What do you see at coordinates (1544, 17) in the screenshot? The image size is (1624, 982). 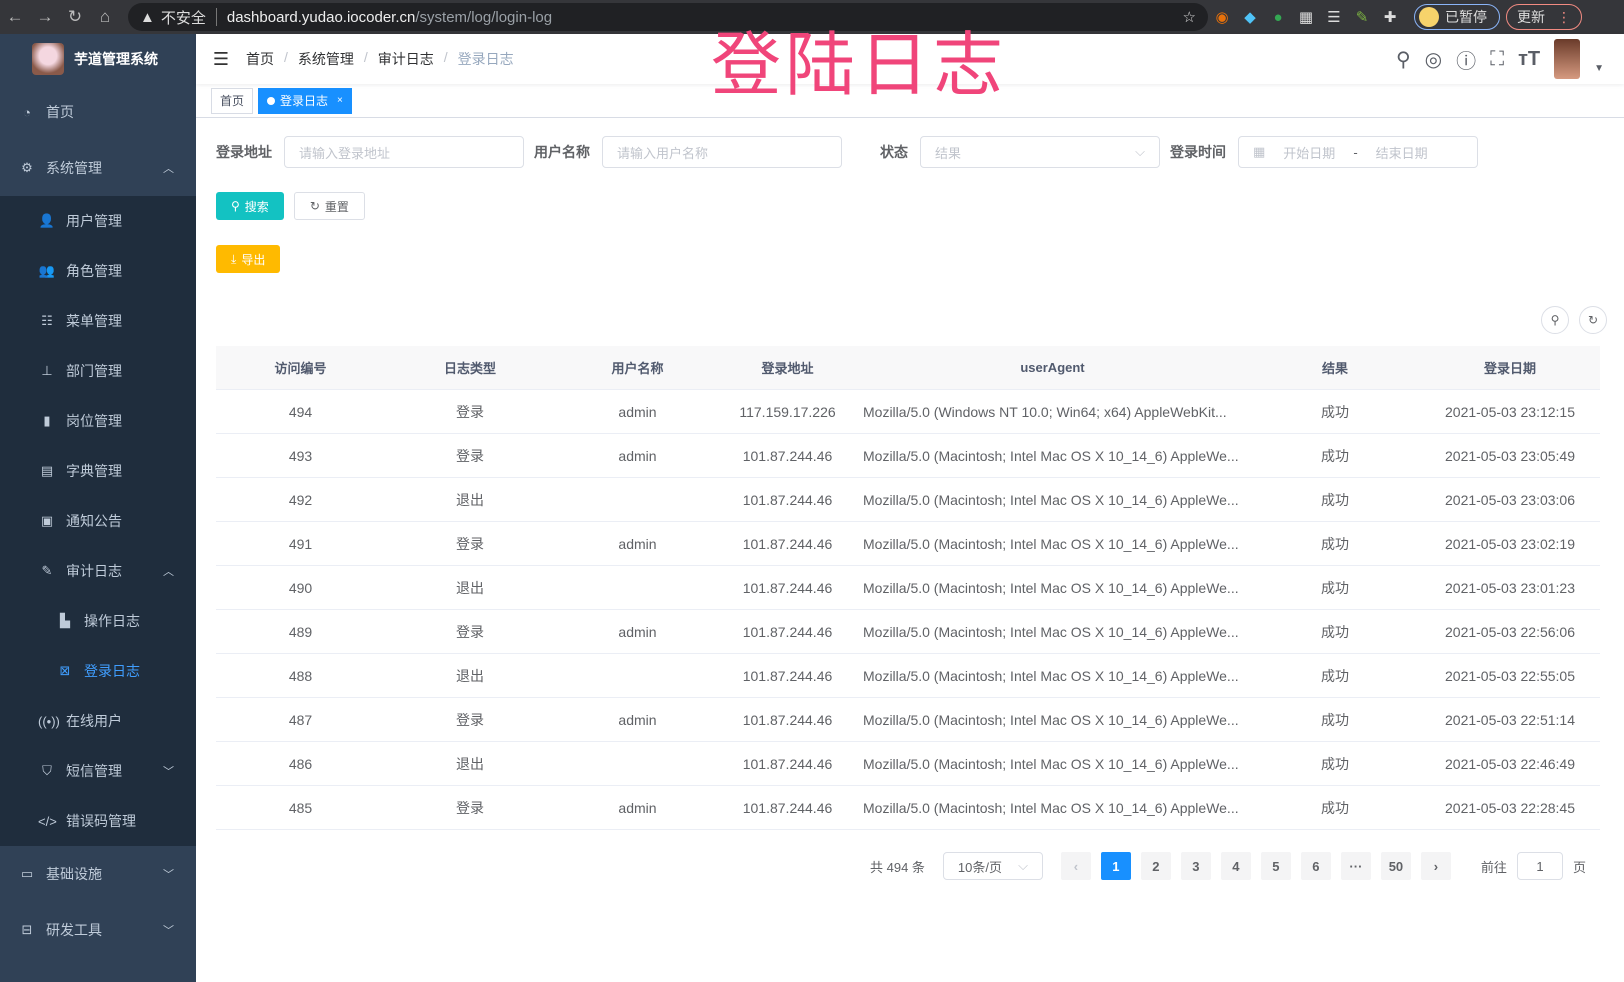 I see `update-button: 更新 ⋮` at bounding box center [1544, 17].